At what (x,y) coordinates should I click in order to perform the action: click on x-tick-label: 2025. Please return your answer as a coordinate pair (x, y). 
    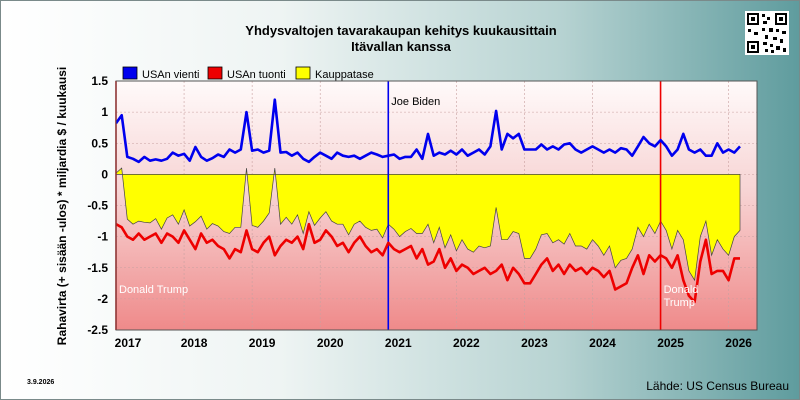
    Looking at the image, I should click on (670, 343).